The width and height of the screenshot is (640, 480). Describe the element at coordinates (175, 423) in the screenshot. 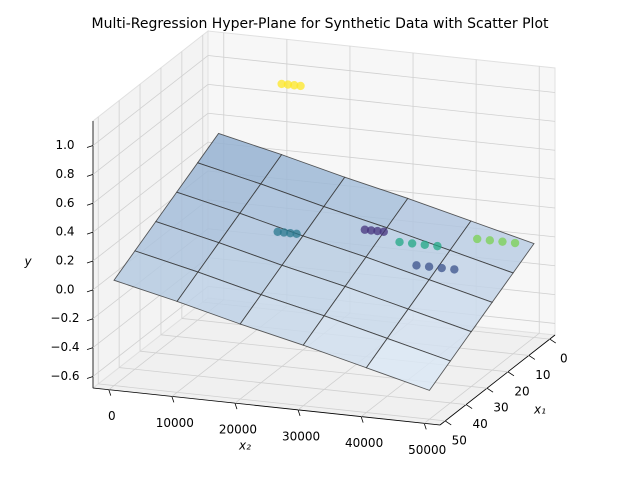

I see `x2-tick-label: 10000` at that location.